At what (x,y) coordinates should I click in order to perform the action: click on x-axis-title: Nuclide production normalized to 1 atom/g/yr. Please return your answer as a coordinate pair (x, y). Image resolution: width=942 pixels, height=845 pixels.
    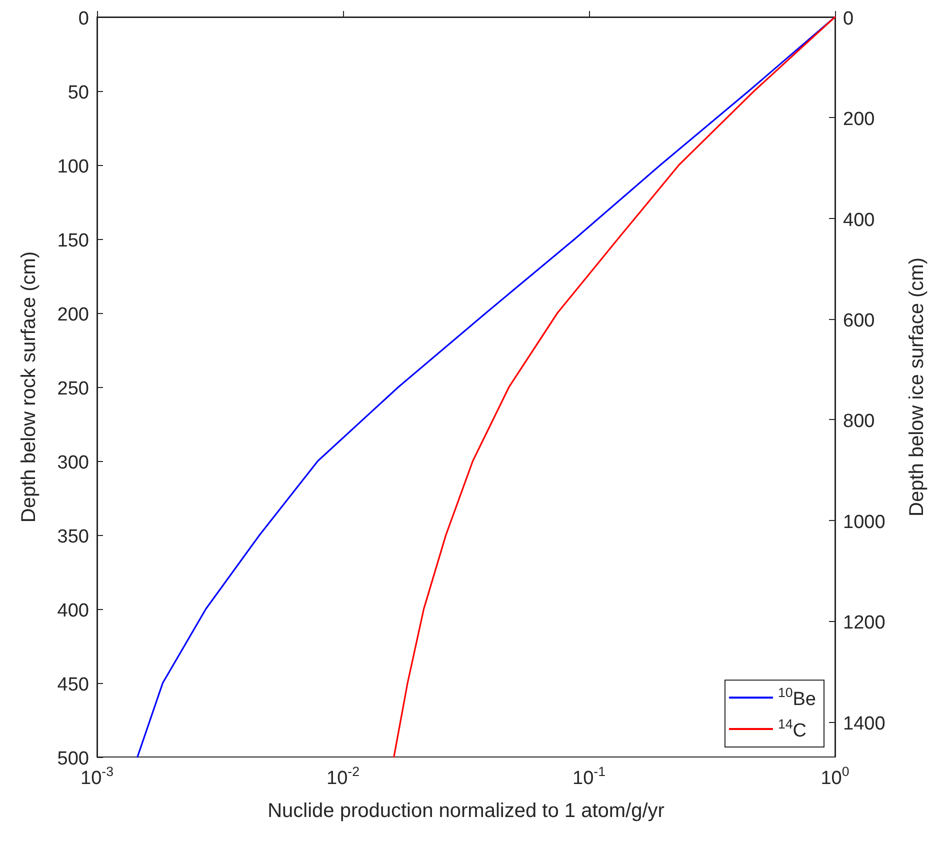
    Looking at the image, I should click on (466, 811).